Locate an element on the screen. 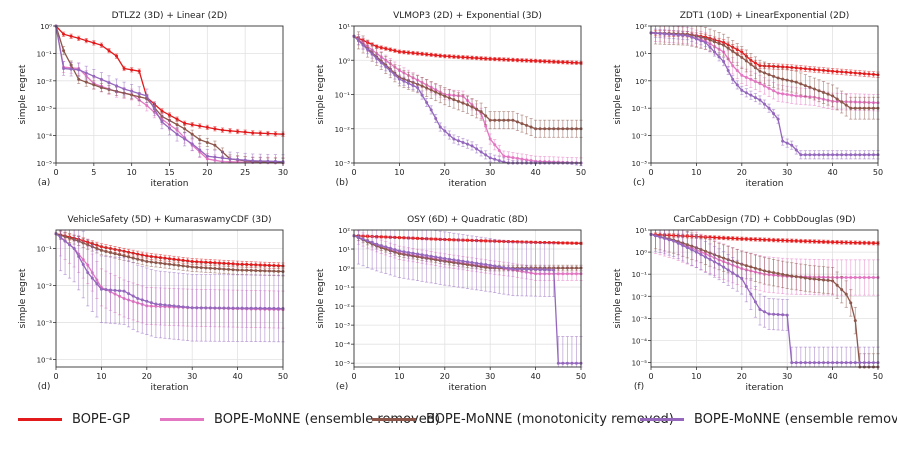 The height and width of the screenshot is (452, 897). x-tick-label: 10 is located at coordinates (696, 172).